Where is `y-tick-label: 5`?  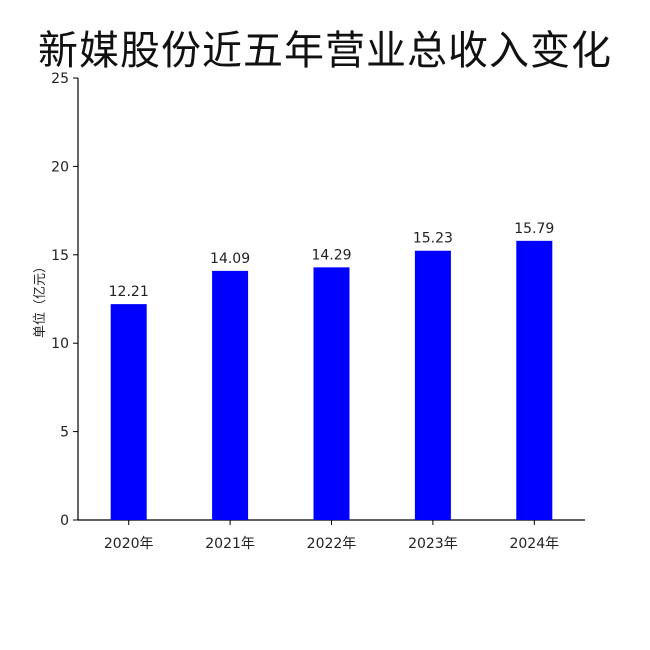
y-tick-label: 5 is located at coordinates (64, 433).